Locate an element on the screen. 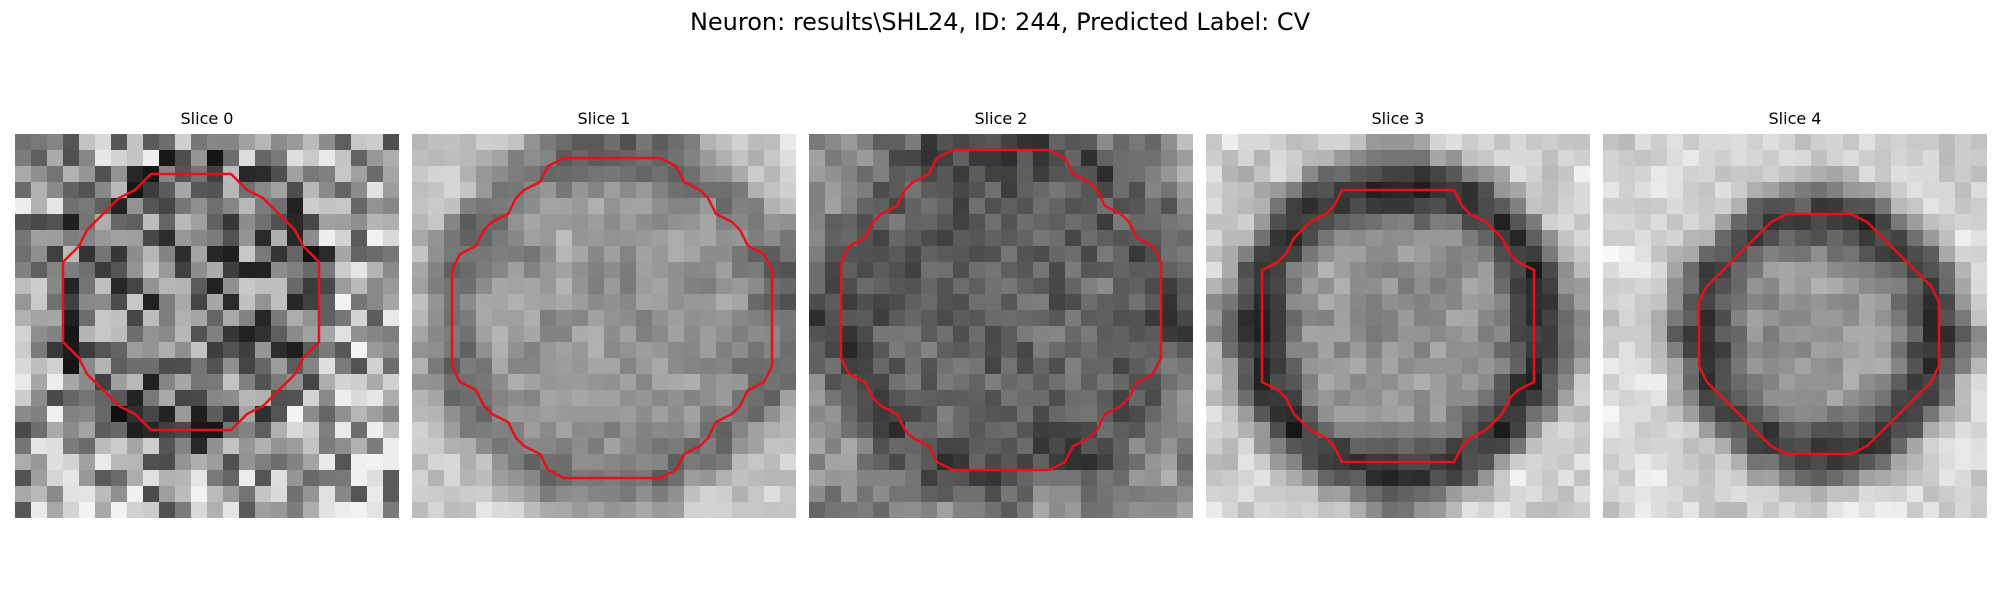 Image resolution: width=2000 pixels, height=600 pixels. panel-title: Slice 4 is located at coordinates (1795, 118).